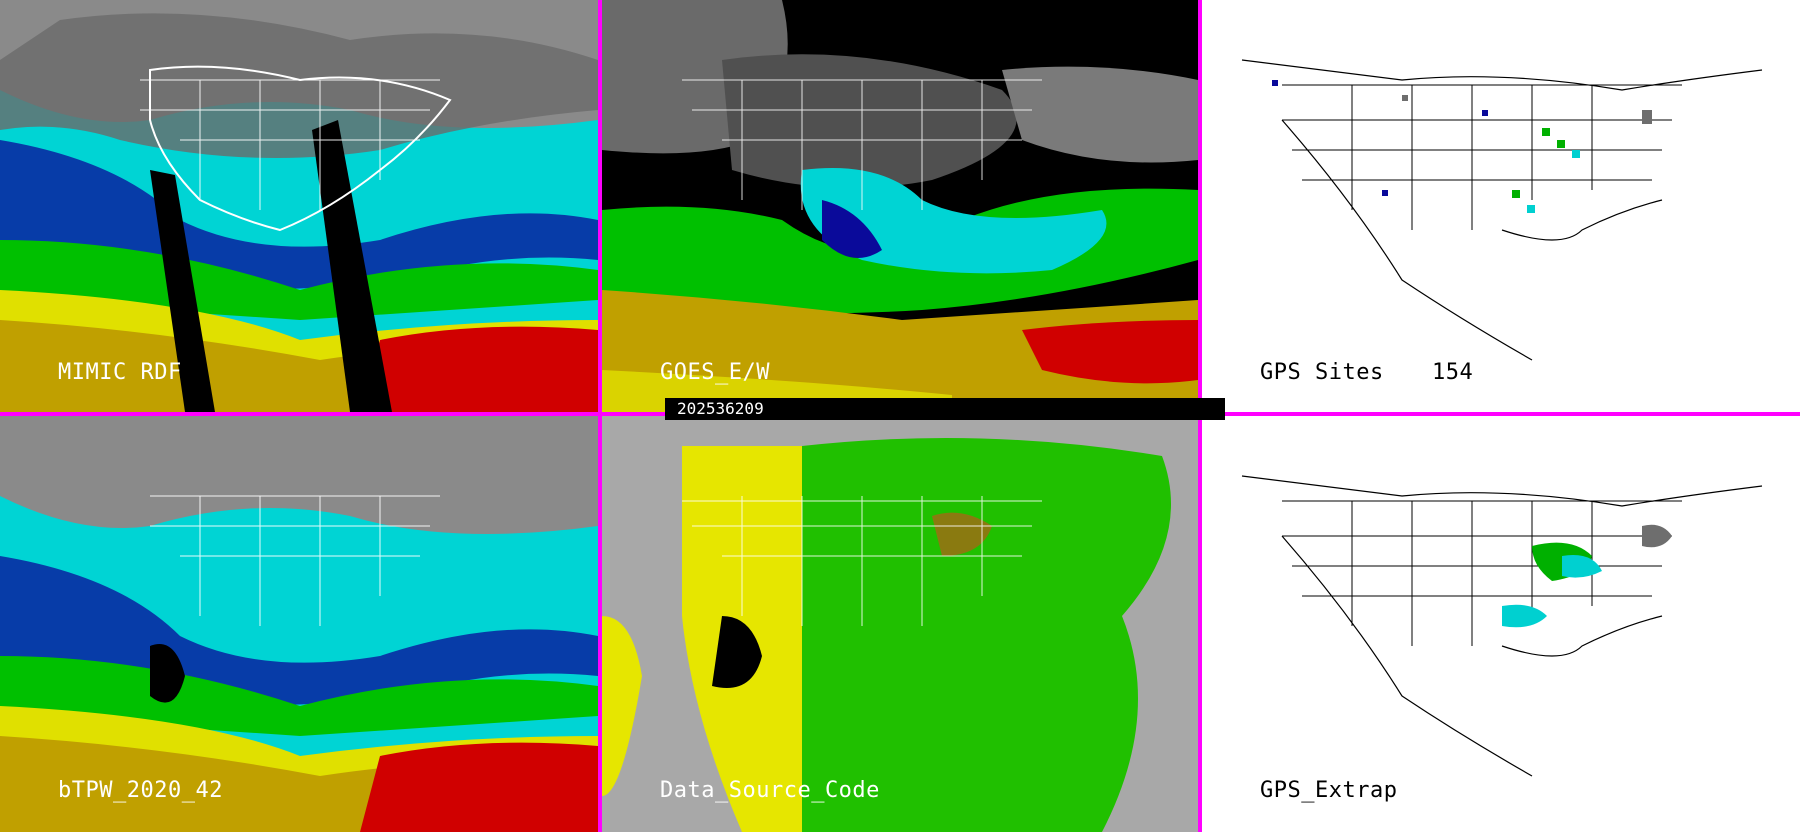 The image size is (1800, 832). I want to click on panel-label-gps-extrap: GPS_Extrap, so click(1329, 790).